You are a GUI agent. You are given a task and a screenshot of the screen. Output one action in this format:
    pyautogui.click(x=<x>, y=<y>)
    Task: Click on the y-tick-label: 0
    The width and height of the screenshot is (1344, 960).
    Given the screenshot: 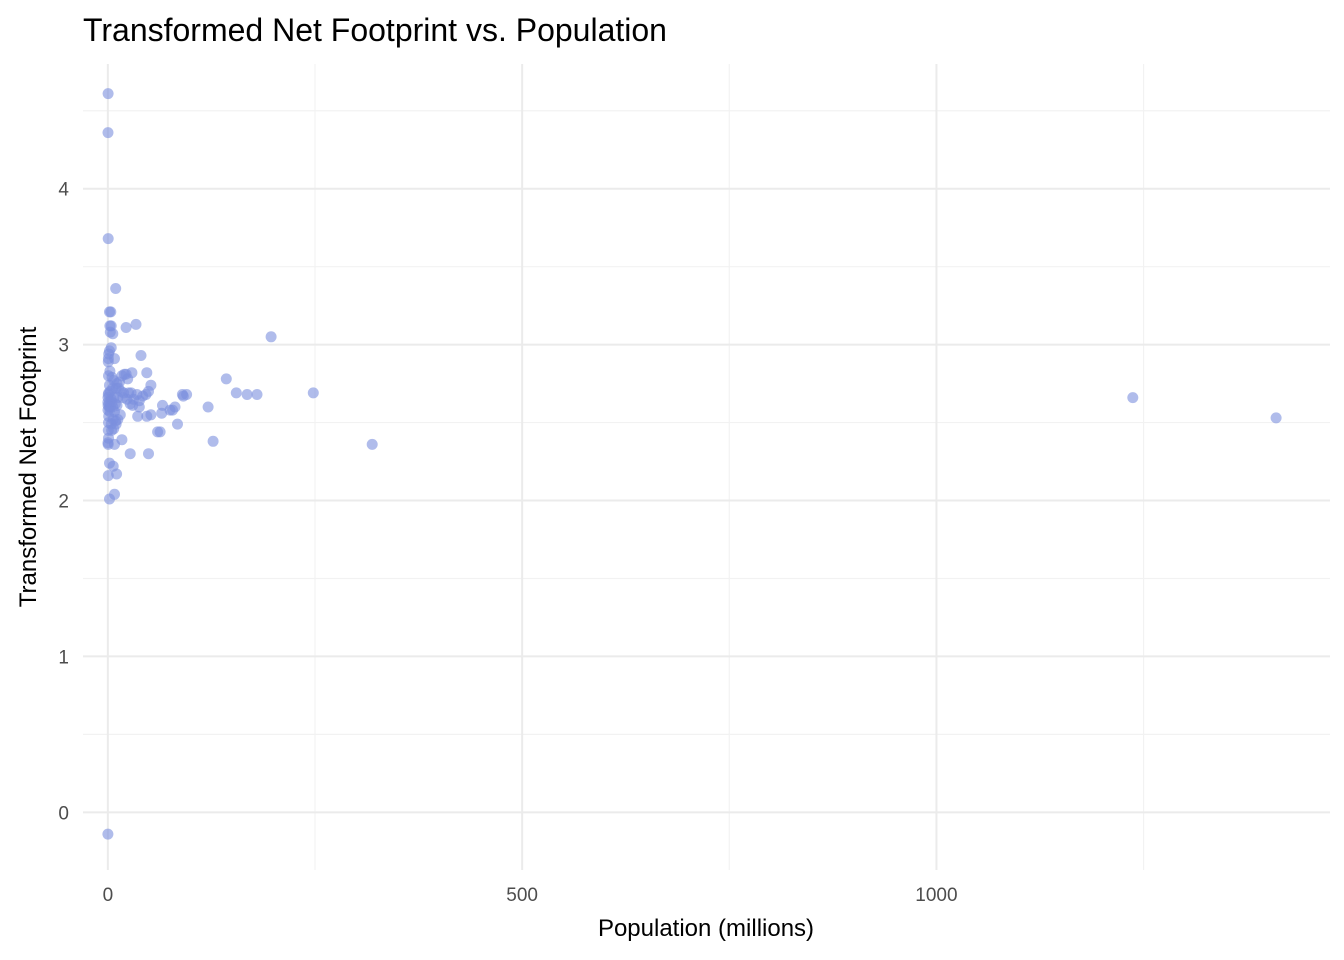 What is the action you would take?
    pyautogui.click(x=63, y=813)
    